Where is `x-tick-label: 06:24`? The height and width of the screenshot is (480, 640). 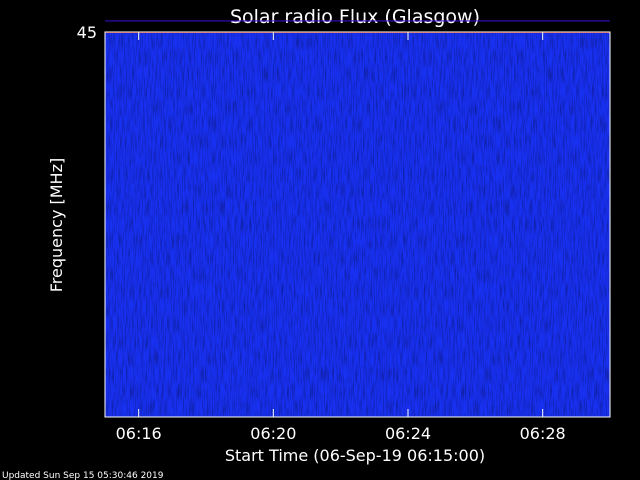
x-tick-label: 06:24 is located at coordinates (408, 433).